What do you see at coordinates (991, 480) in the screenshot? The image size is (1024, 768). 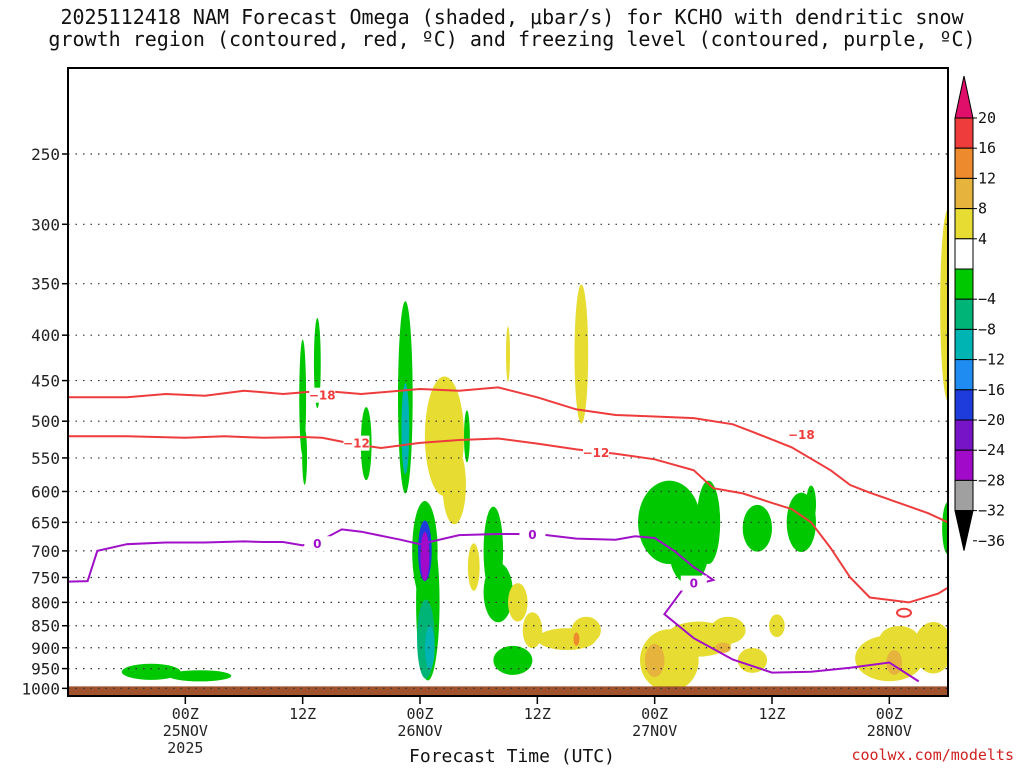 I see `colorbar-label: −28` at bounding box center [991, 480].